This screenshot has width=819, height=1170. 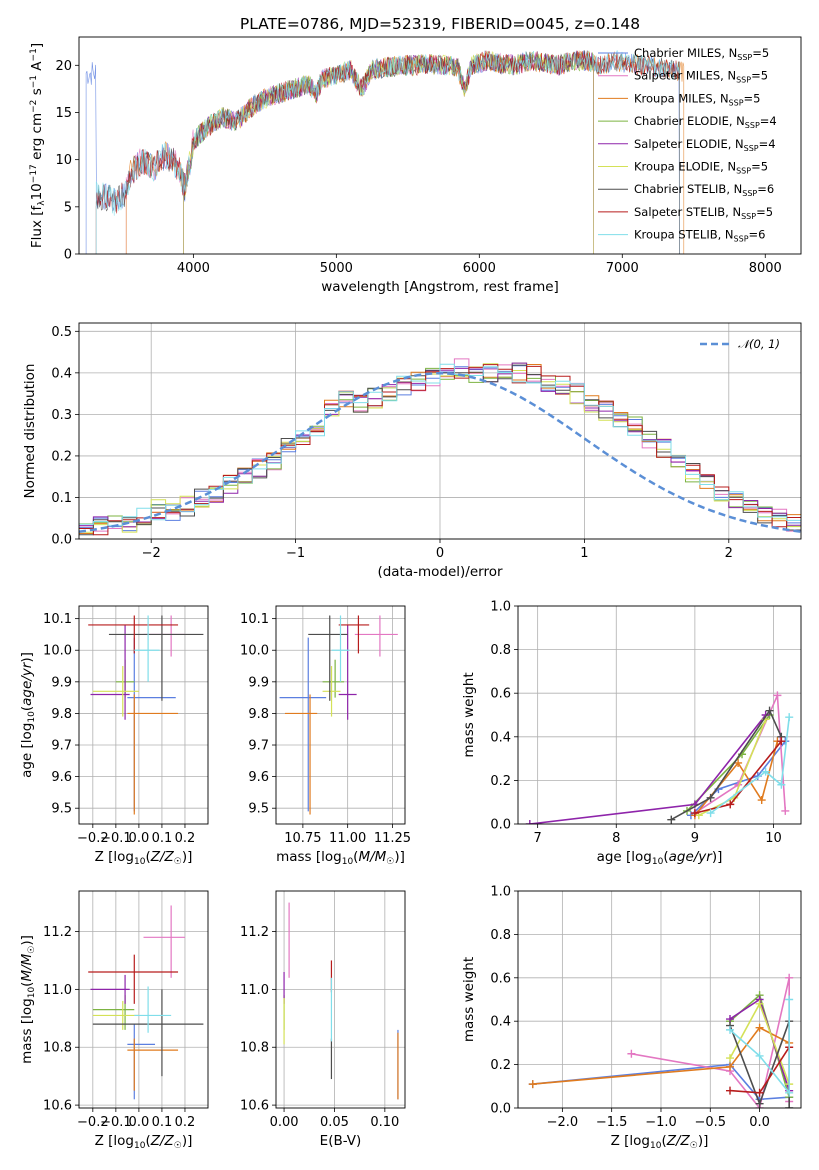 What do you see at coordinates (372, 857) in the screenshot?
I see `age_vs_mass-xlabel-part: M/M` at bounding box center [372, 857].